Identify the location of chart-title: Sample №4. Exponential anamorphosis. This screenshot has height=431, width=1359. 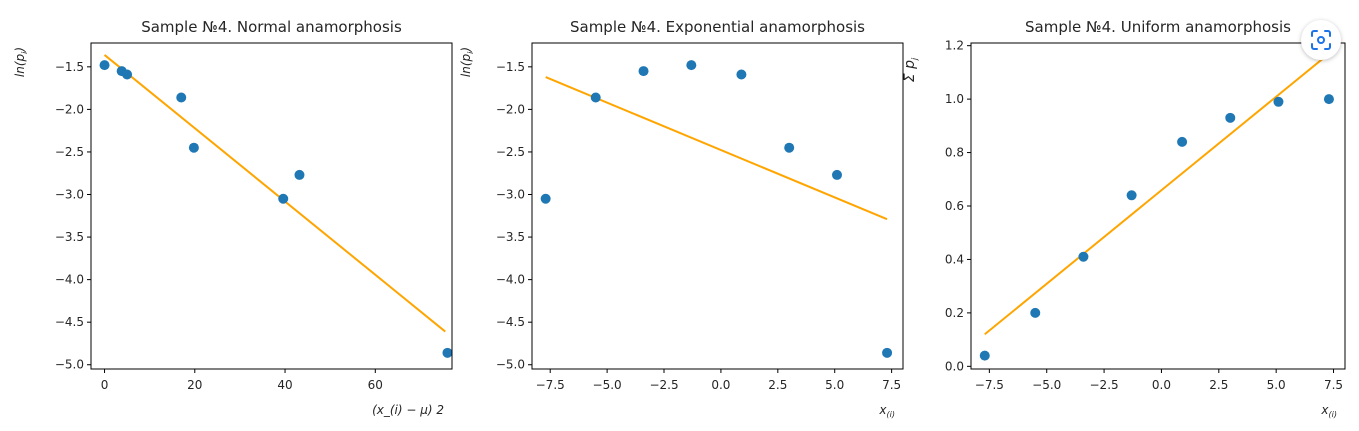
(717, 27).